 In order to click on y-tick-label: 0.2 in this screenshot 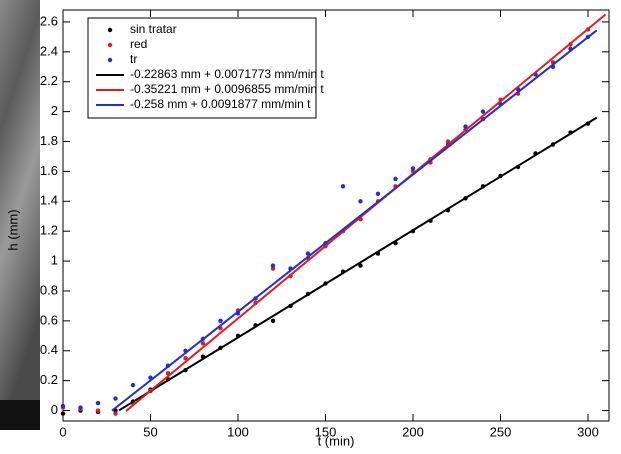, I will do `click(49, 379)`.